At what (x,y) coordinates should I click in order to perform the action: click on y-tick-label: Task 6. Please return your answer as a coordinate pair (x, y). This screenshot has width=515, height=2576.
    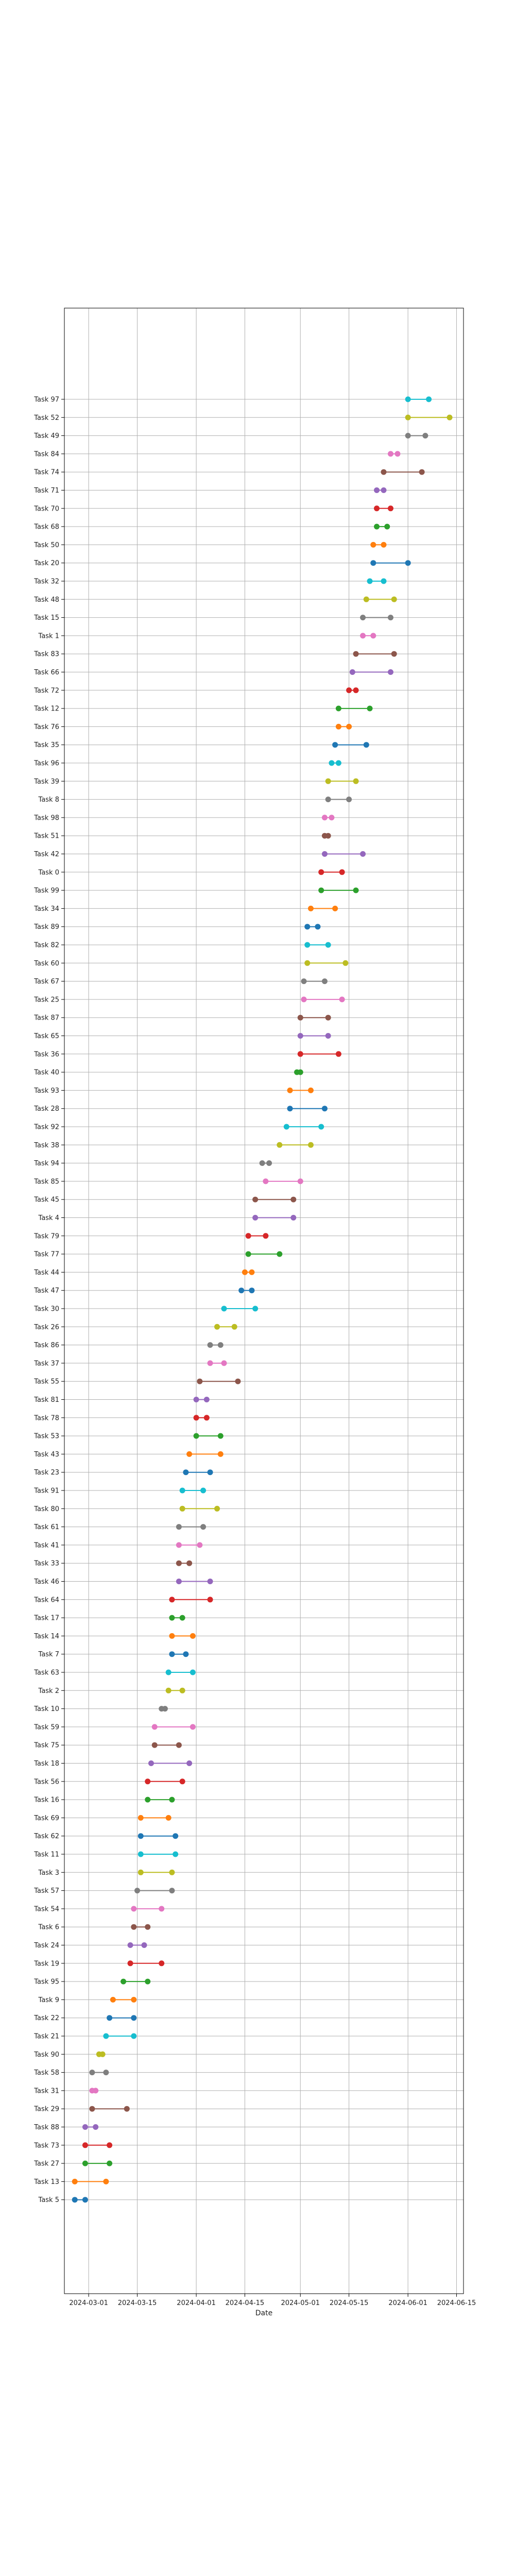
    Looking at the image, I should click on (48, 1927).